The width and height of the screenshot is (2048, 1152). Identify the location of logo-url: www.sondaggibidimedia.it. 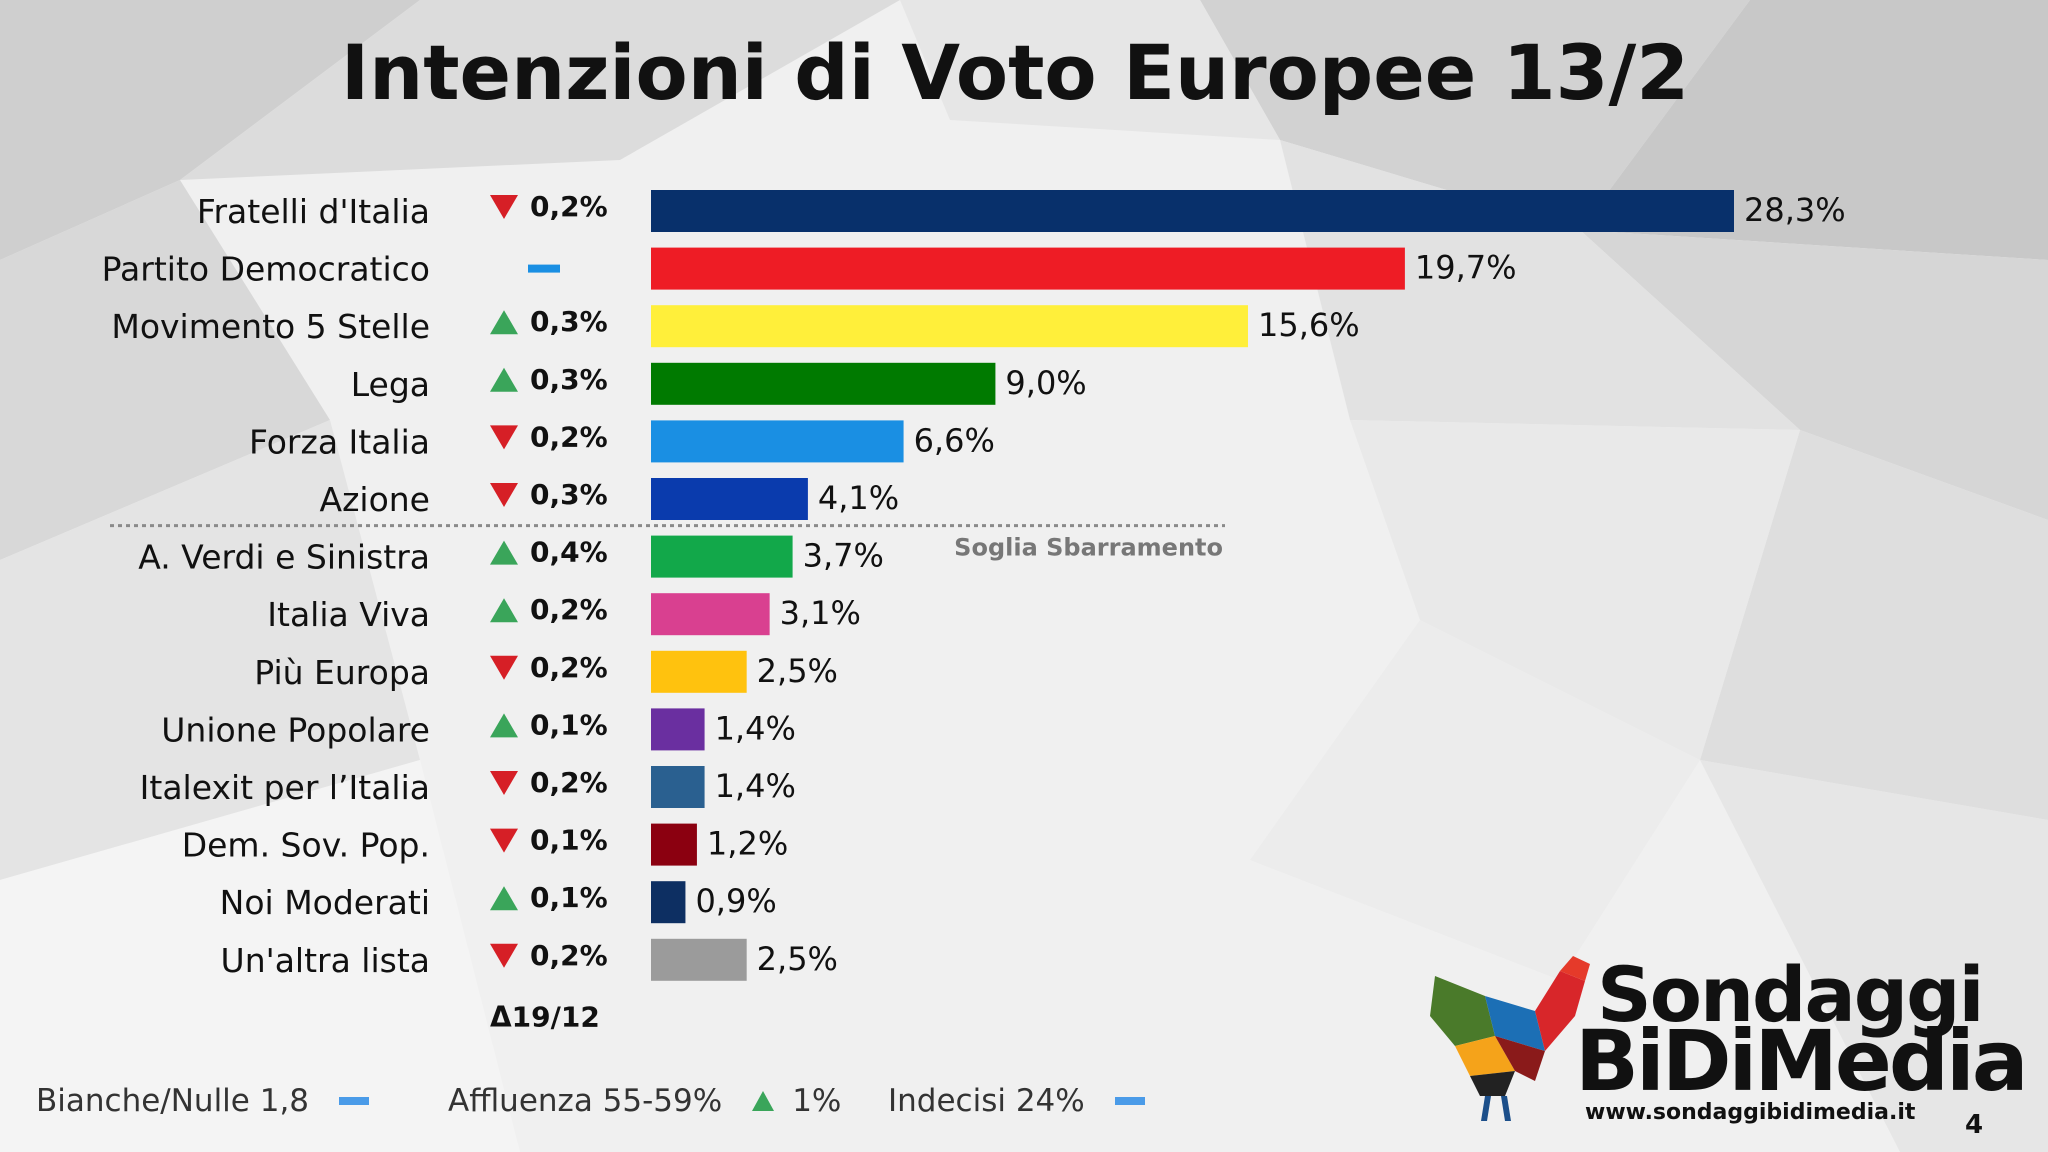
(1750, 1112).